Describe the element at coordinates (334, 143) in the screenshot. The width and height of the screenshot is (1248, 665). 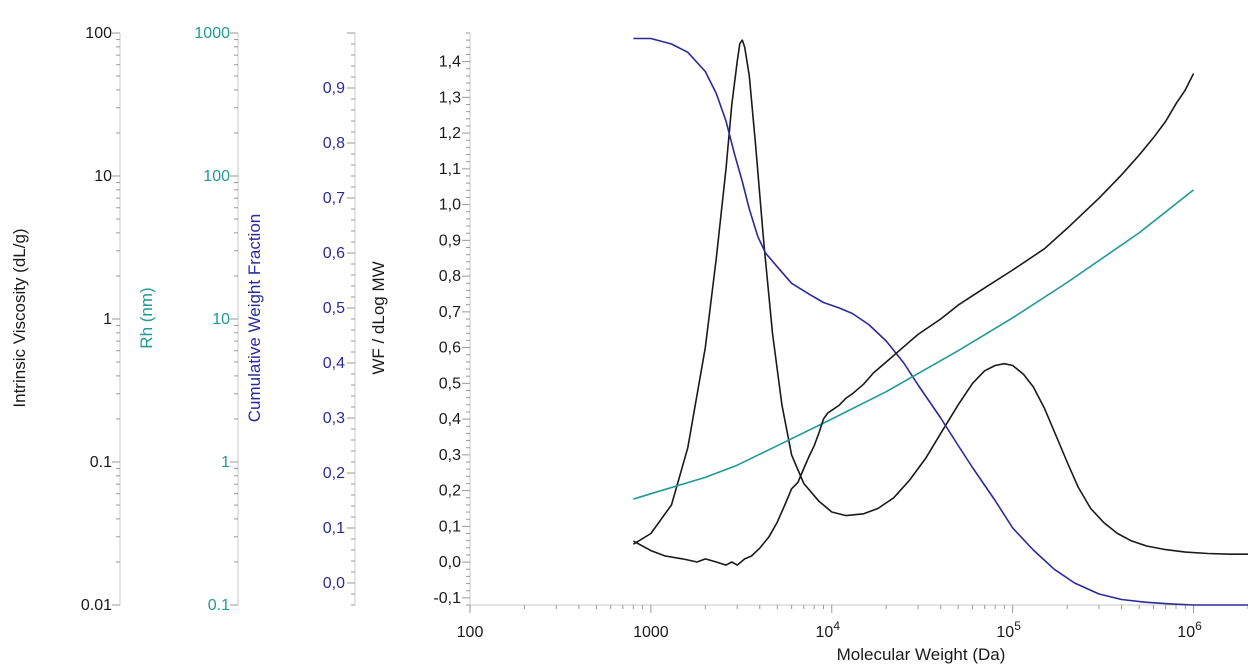
I see `cwf-tick-label: 0,8` at that location.